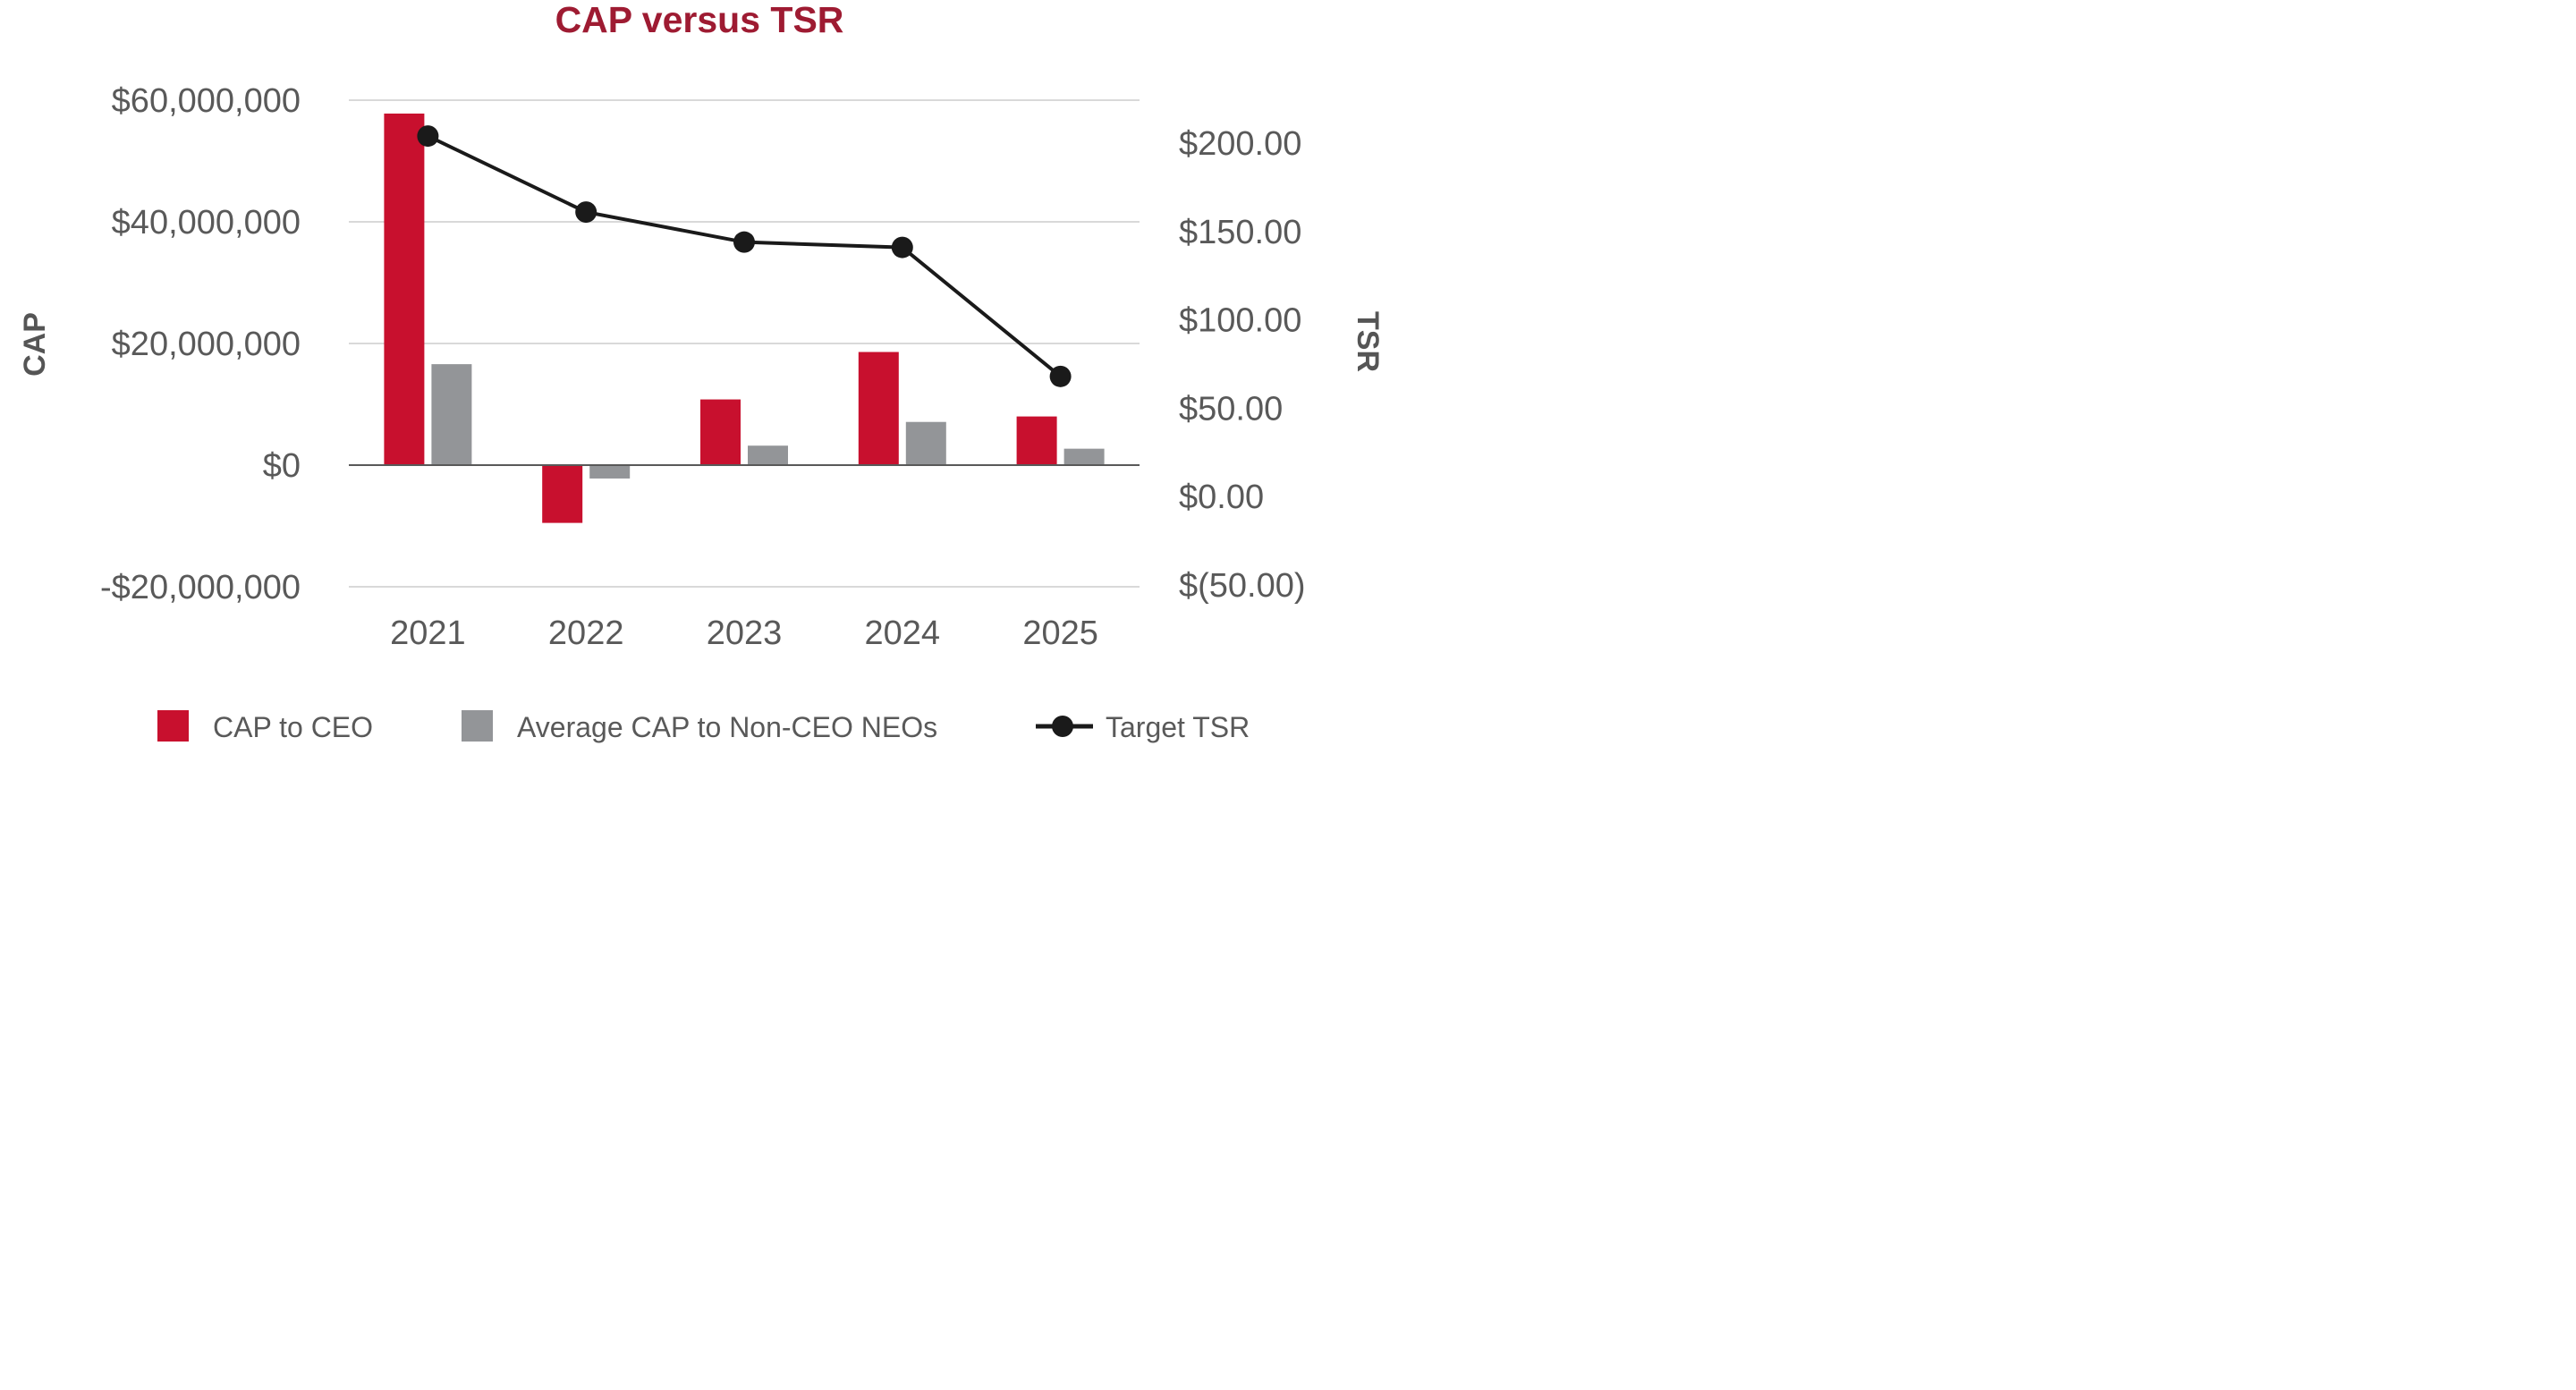 This screenshot has width=2576, height=1390. I want to click on y-right-tick-label: $200.00, so click(1240, 144).